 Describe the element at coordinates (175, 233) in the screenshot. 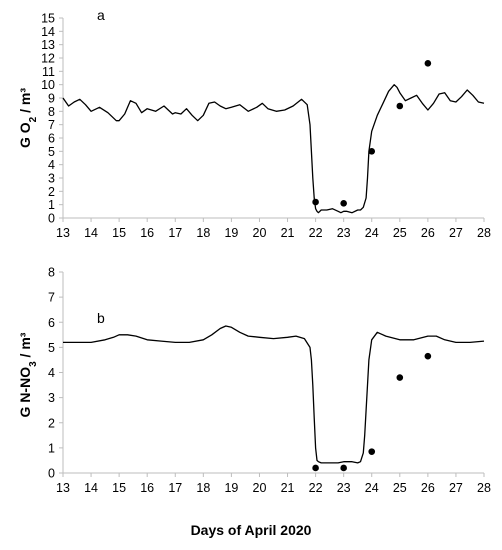

I see `panel-a-x-tick-label: 17` at that location.